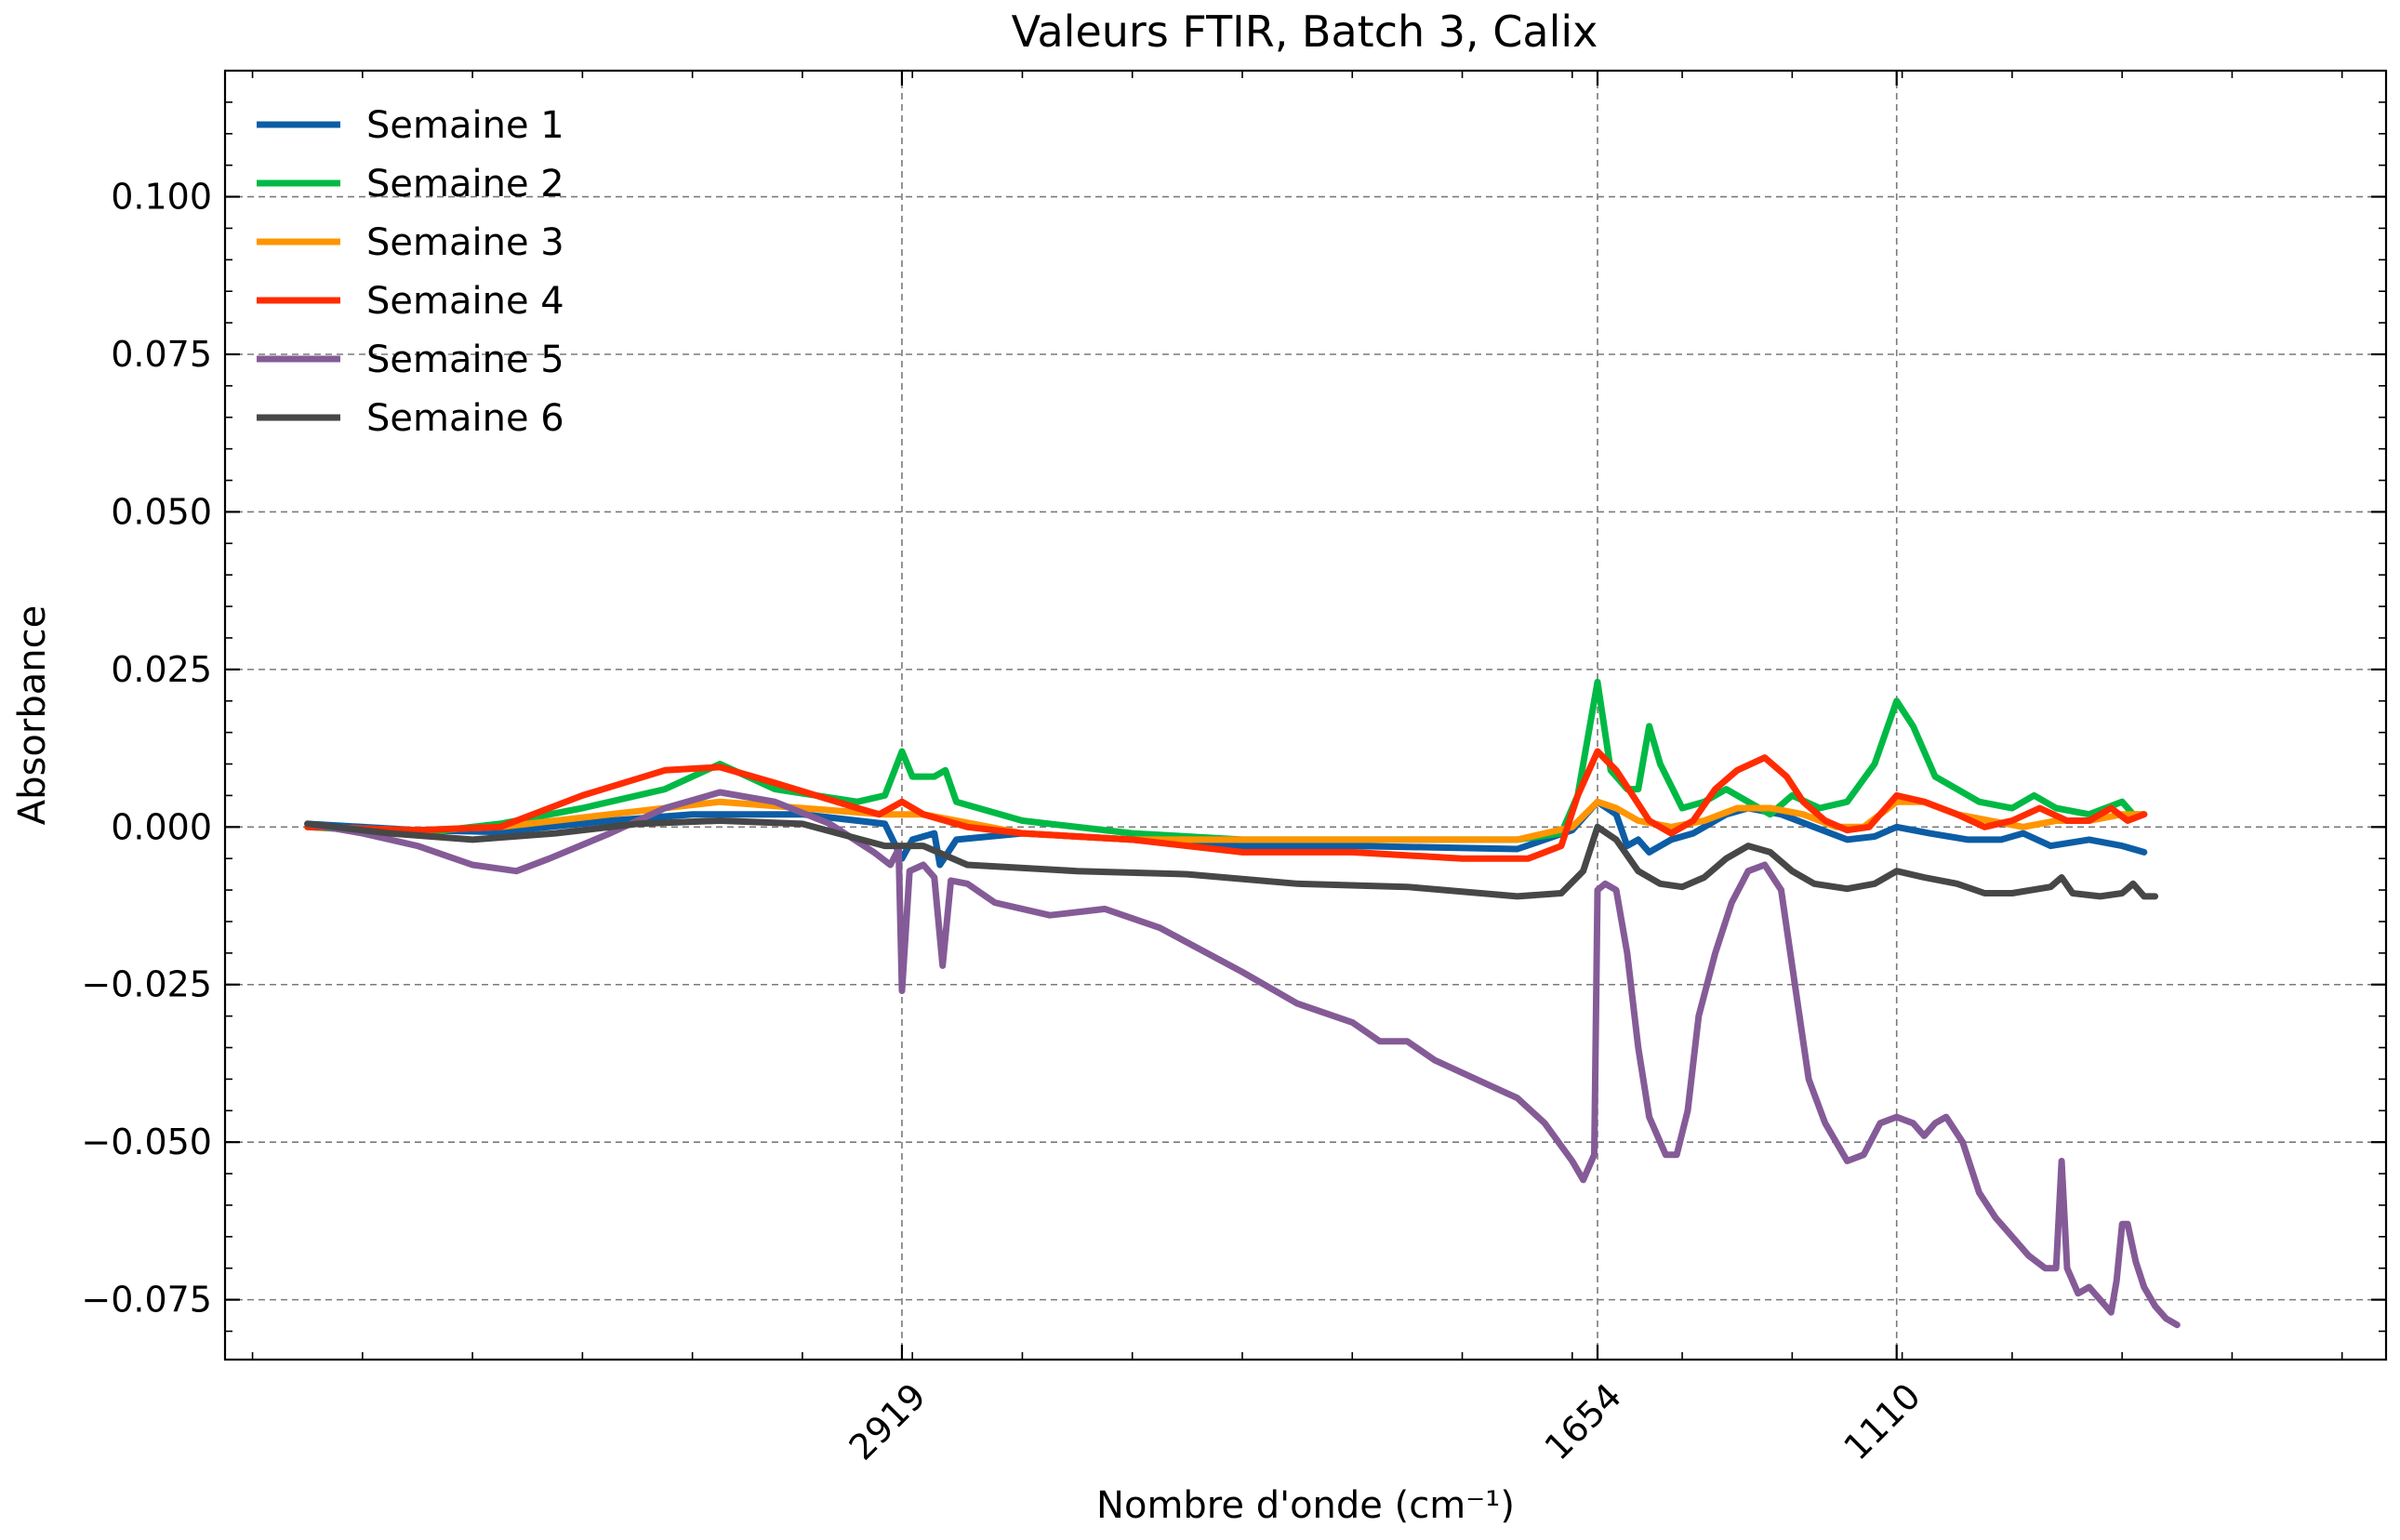 The image size is (2400, 1540). Describe the element at coordinates (146, 1300) in the screenshot. I see `y-tick-label: −0.075` at that location.